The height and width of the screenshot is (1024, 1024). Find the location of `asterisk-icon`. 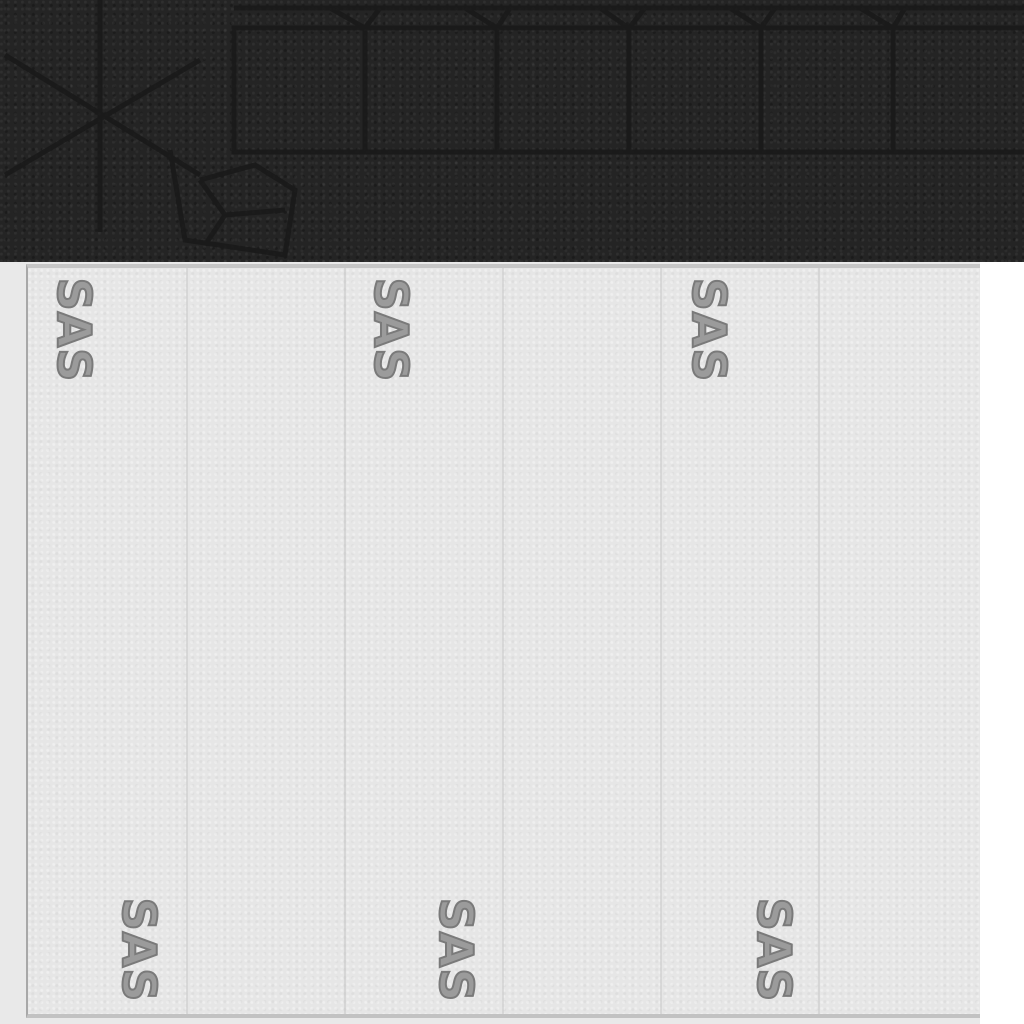

asterisk-icon is located at coordinates (102, 116).